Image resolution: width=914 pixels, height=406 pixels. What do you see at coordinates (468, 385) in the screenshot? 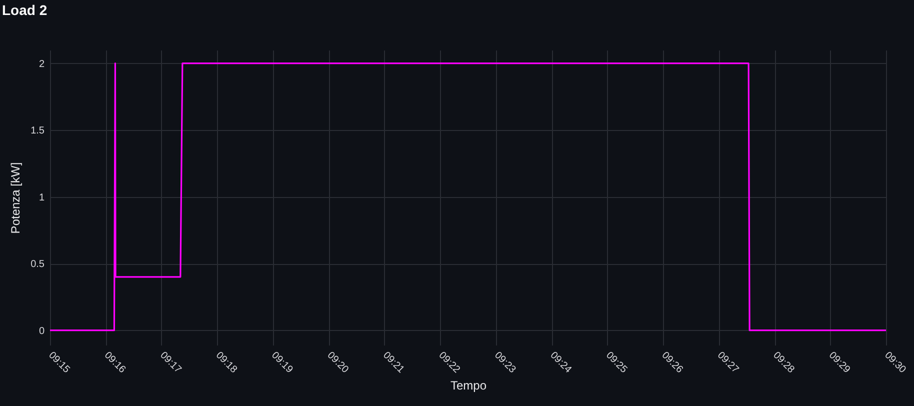
I see `x-axis-title: Tempo` at bounding box center [468, 385].